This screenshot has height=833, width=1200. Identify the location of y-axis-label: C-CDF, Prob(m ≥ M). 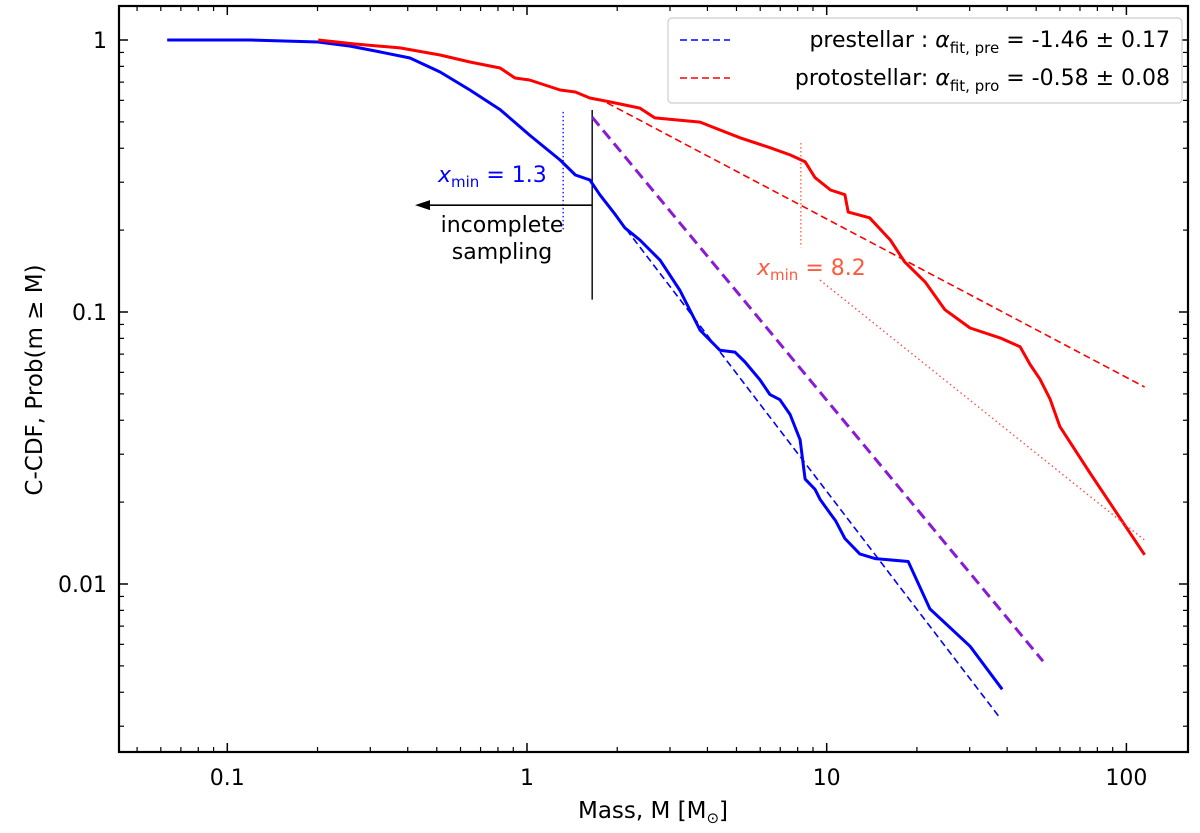
(35, 379).